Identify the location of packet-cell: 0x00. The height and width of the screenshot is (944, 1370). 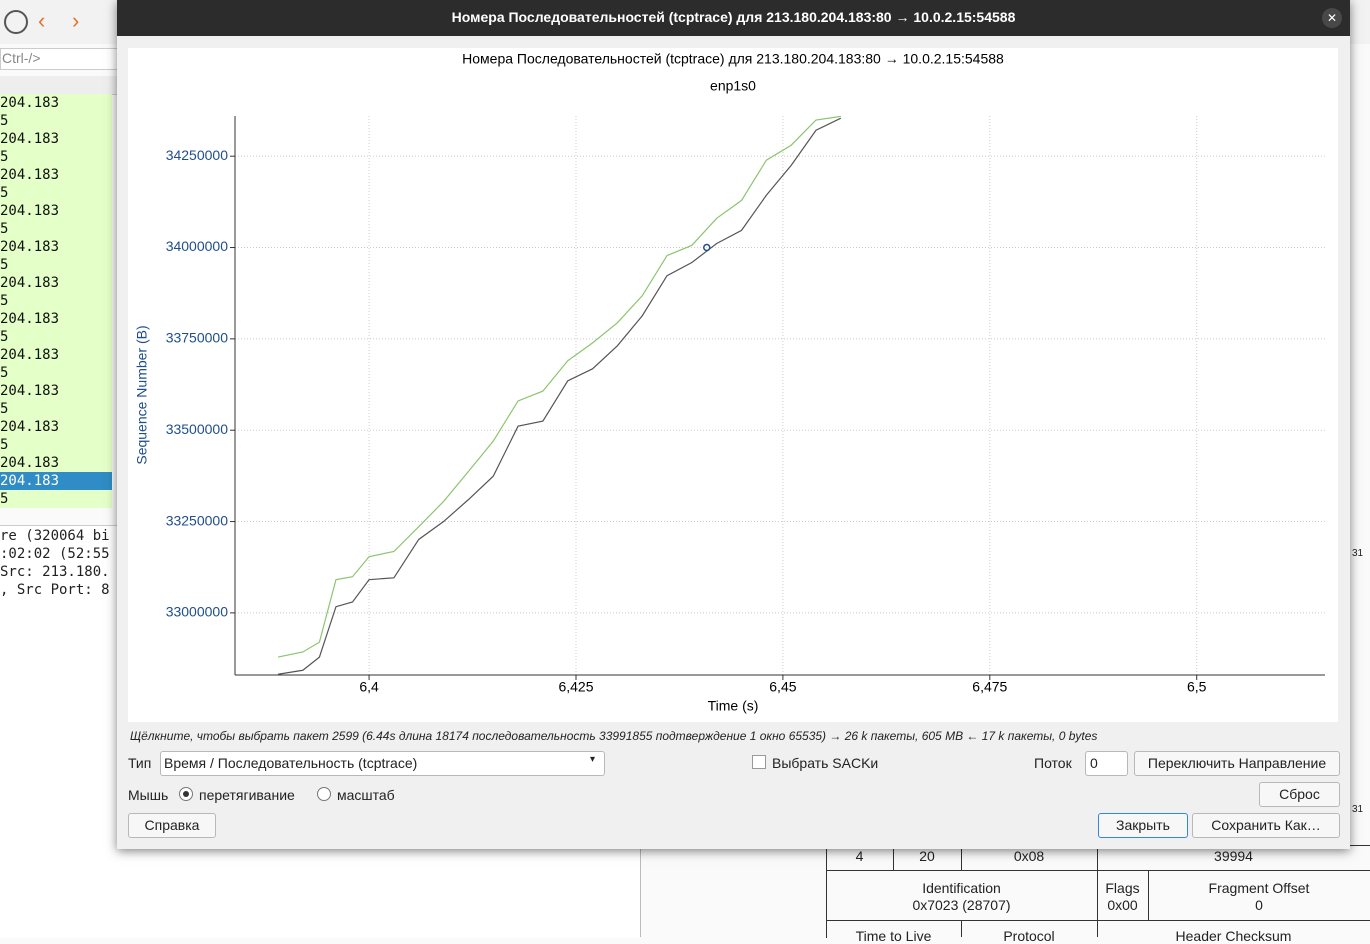
(1122, 905).